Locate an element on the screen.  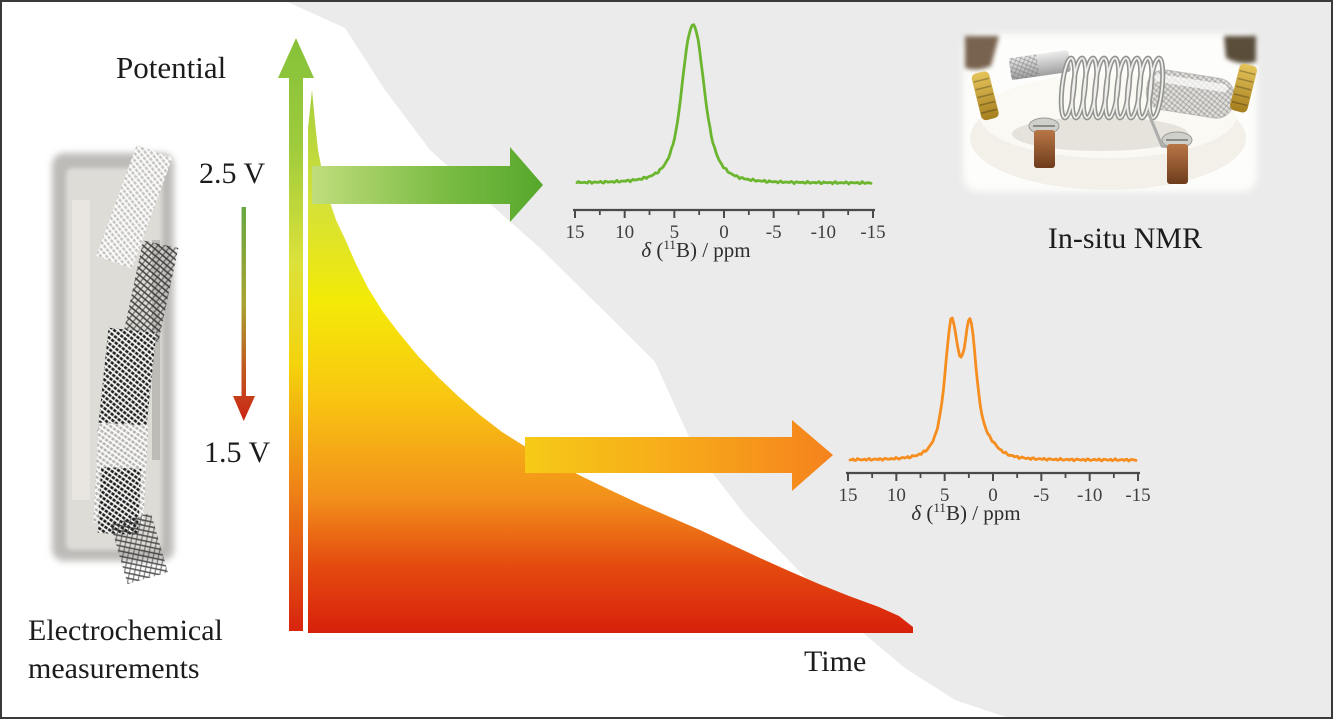
nmr-spectrum-high-potential-curve is located at coordinates (724, 104).